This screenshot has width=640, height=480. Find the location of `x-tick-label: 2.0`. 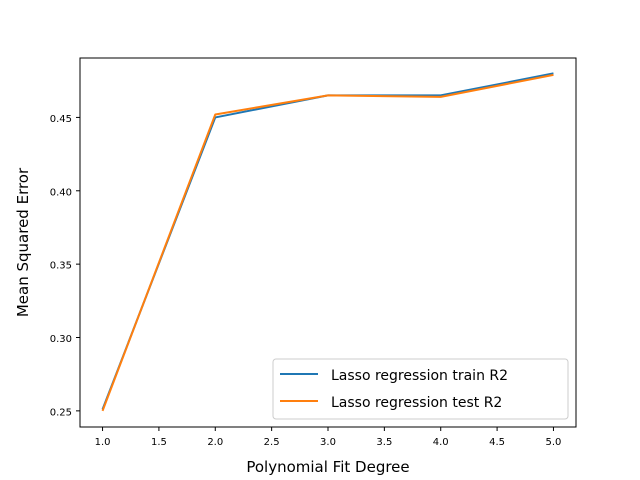

x-tick-label: 2.0 is located at coordinates (215, 442).